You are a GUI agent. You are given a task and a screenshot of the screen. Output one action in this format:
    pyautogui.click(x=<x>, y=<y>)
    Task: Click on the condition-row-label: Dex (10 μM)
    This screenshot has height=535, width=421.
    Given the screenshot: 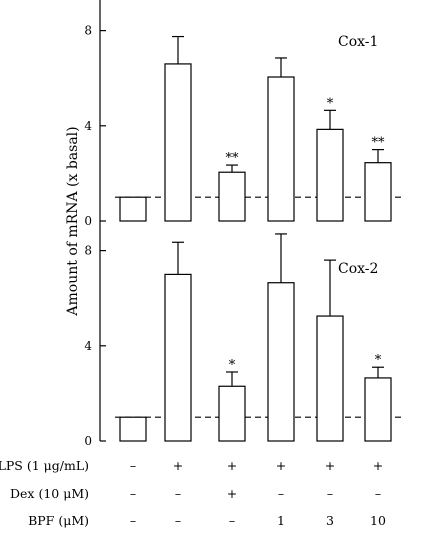 What is the action you would take?
    pyautogui.click(x=49, y=493)
    